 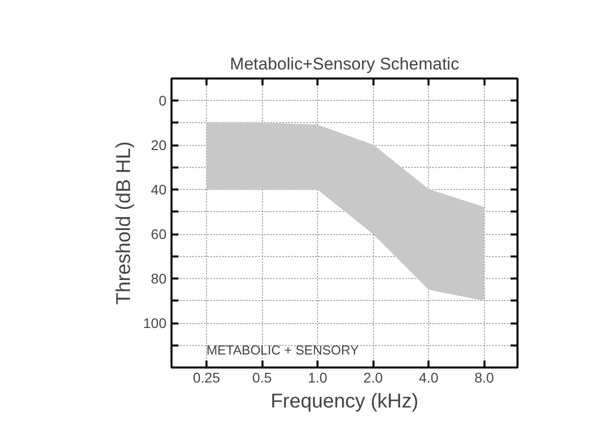 What do you see at coordinates (428, 378) in the screenshot?
I see `x-tick-label: 4.0` at bounding box center [428, 378].